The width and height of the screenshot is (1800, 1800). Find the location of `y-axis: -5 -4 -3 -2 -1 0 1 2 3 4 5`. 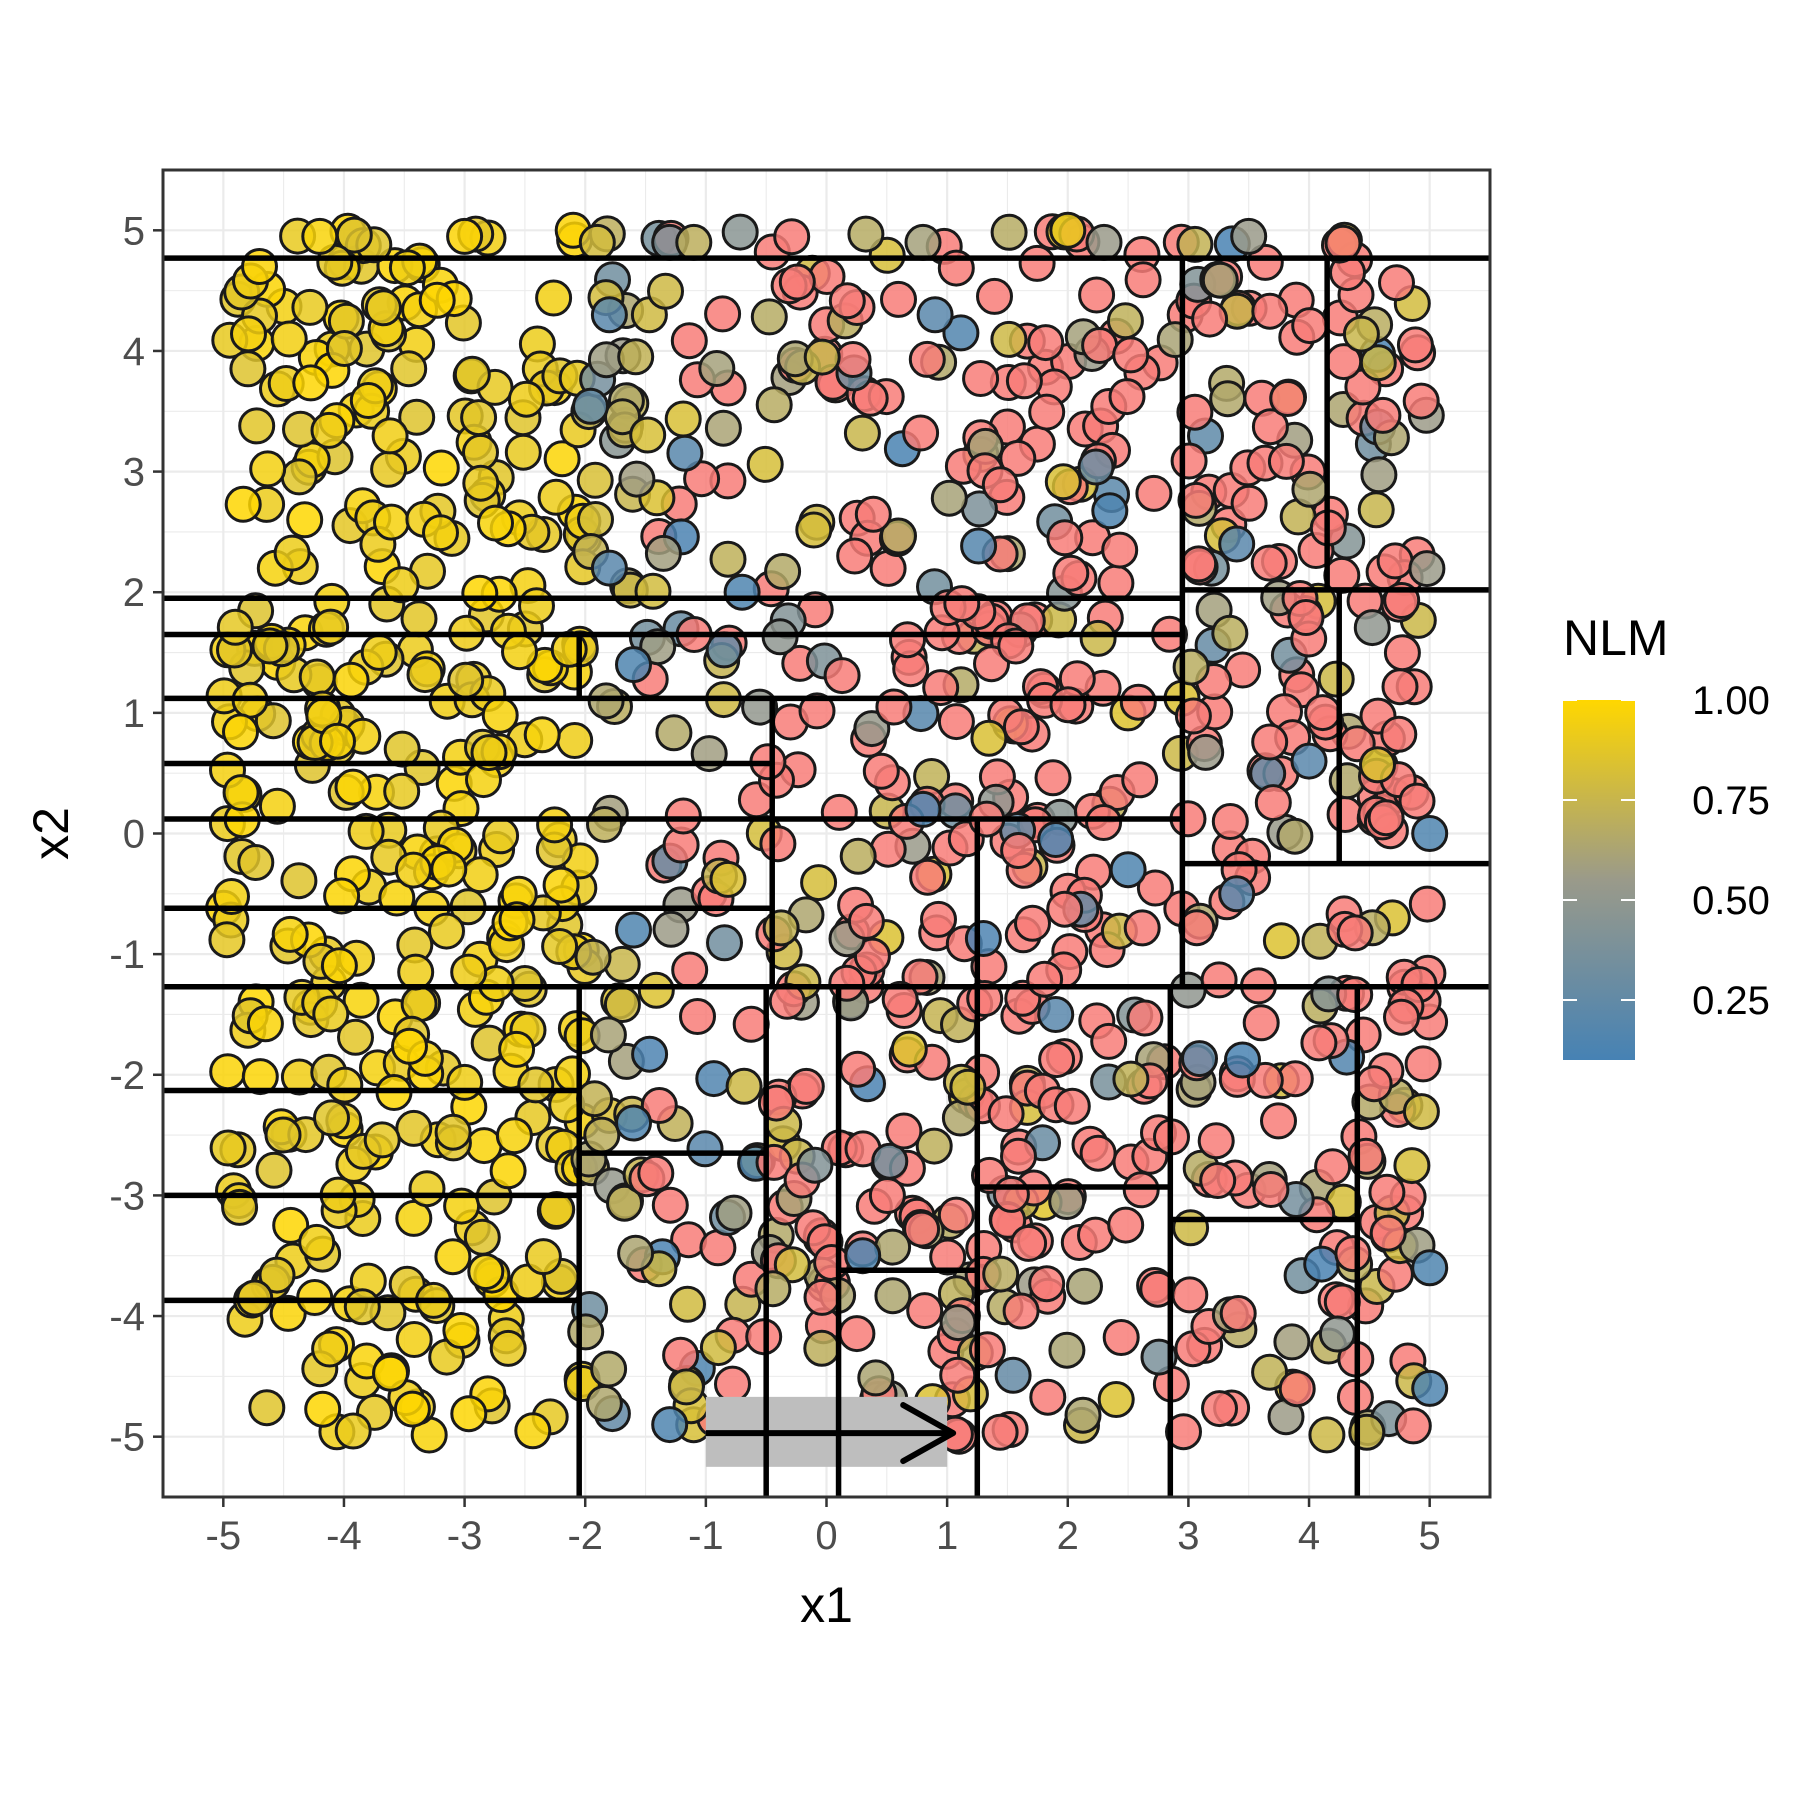

y-axis: -5 -4 -3 -2 -1 0 1 2 3 4 5 is located at coordinates (136, 834).